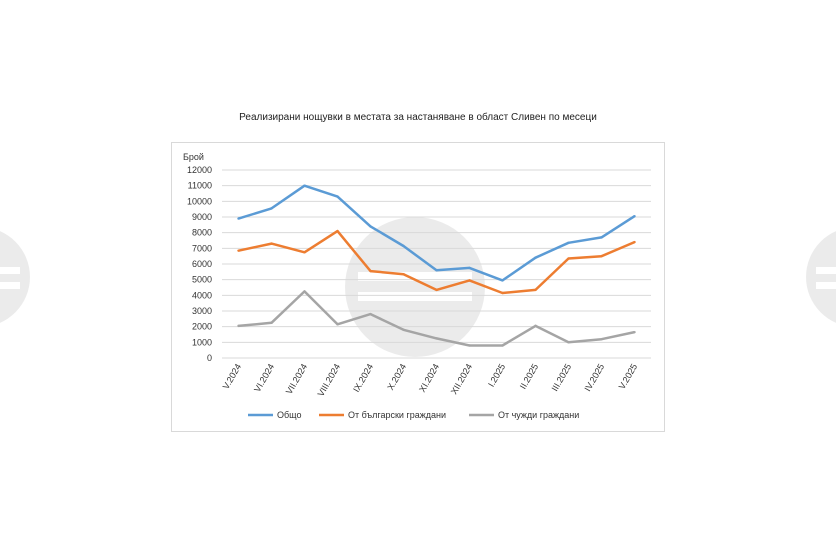  I want to click on x-tick-label: V.2024, so click(232, 376).